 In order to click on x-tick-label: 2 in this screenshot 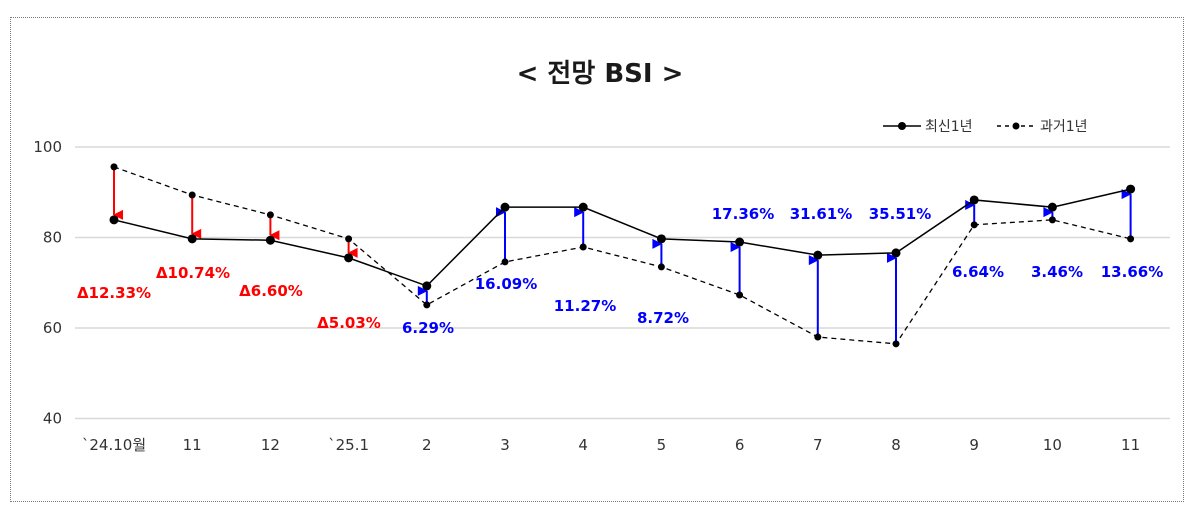, I will do `click(427, 445)`.